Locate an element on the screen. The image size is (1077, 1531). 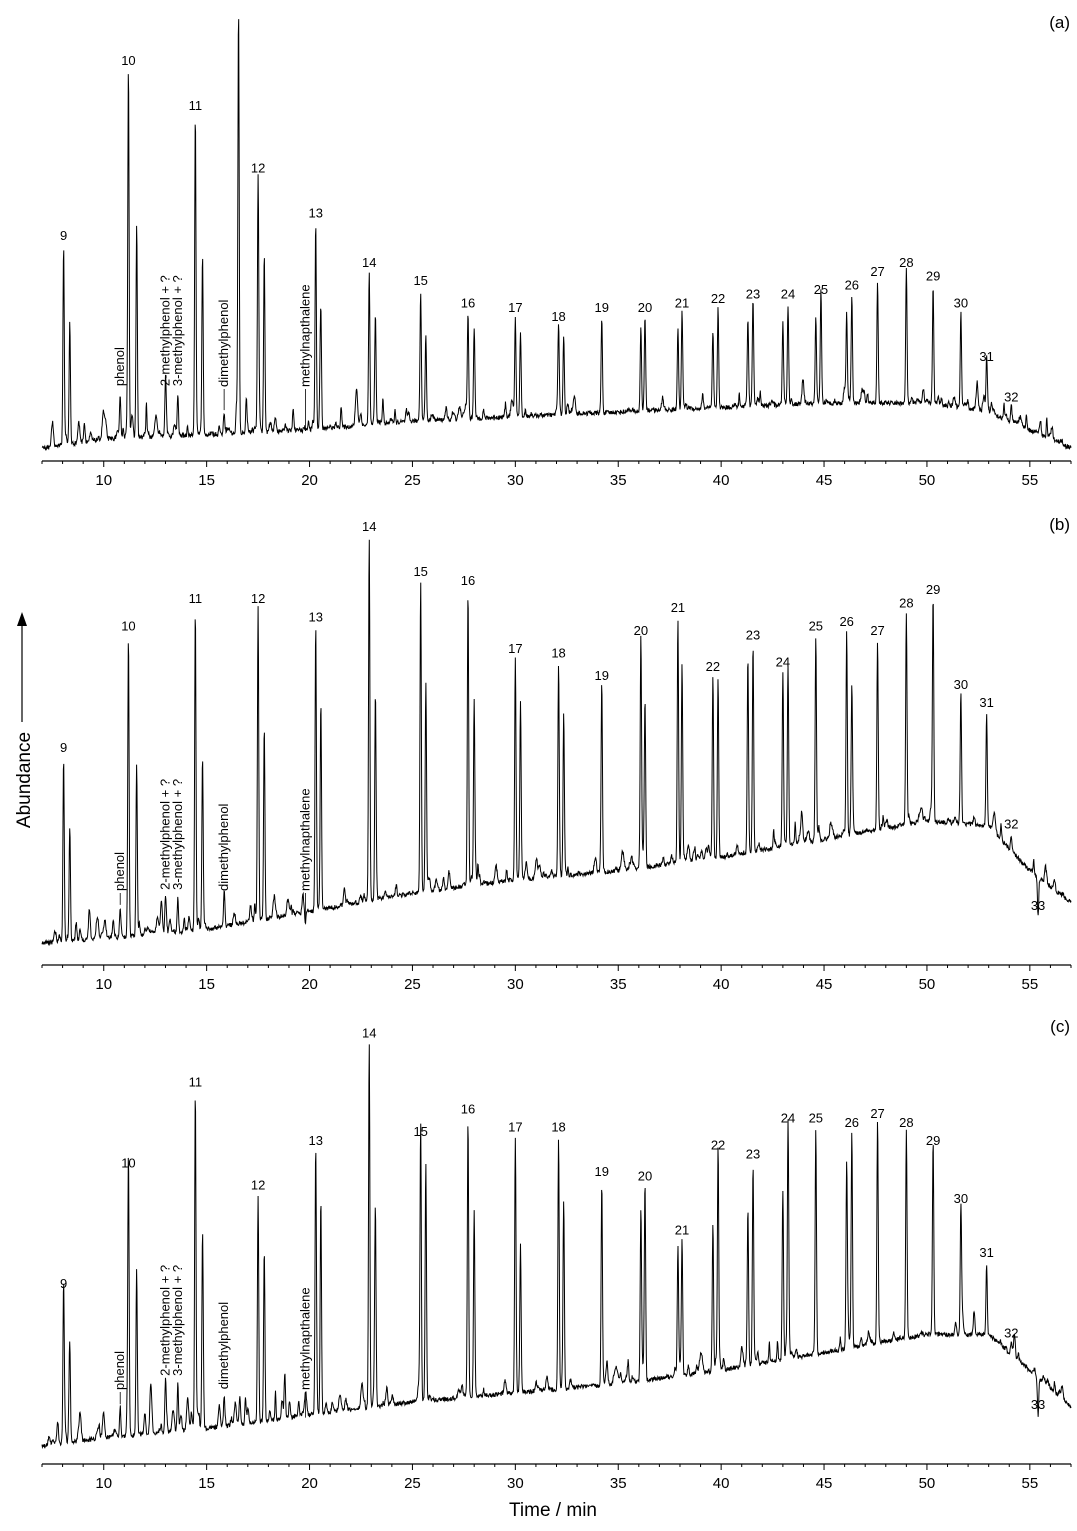
y-axis-label-group: Abundance is located at coordinates (24, 720).